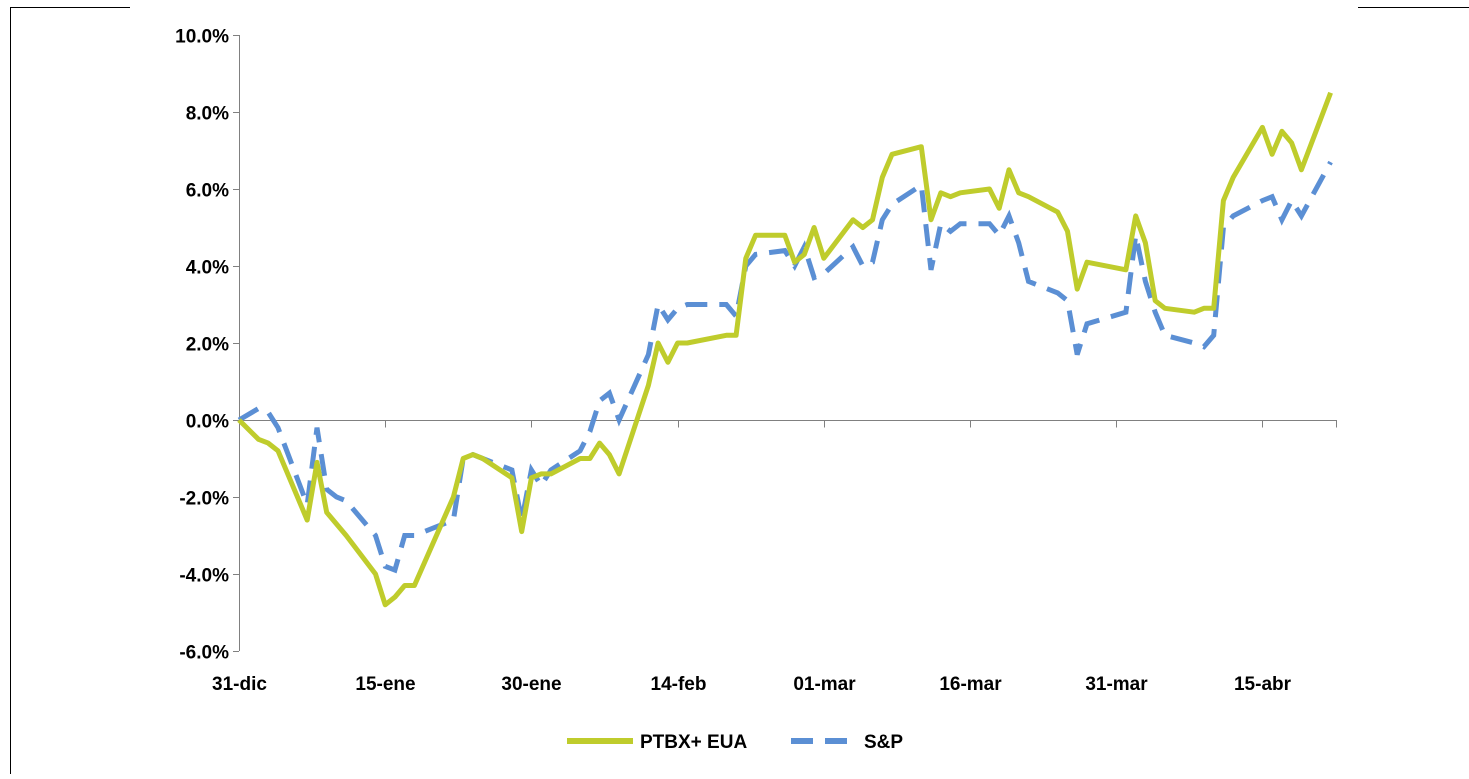 The height and width of the screenshot is (779, 1469). What do you see at coordinates (204, 499) in the screenshot?
I see `y-tick-label: -2.0%` at bounding box center [204, 499].